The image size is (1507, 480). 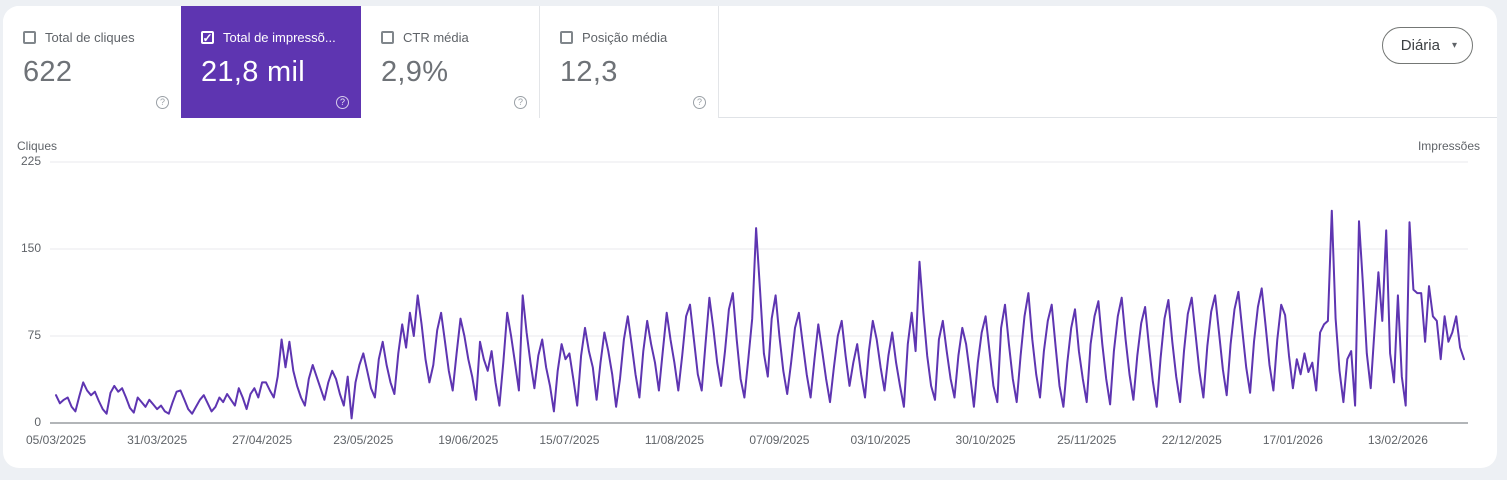 What do you see at coordinates (30, 248) in the screenshot?
I see `y-tick-label: 150` at bounding box center [30, 248].